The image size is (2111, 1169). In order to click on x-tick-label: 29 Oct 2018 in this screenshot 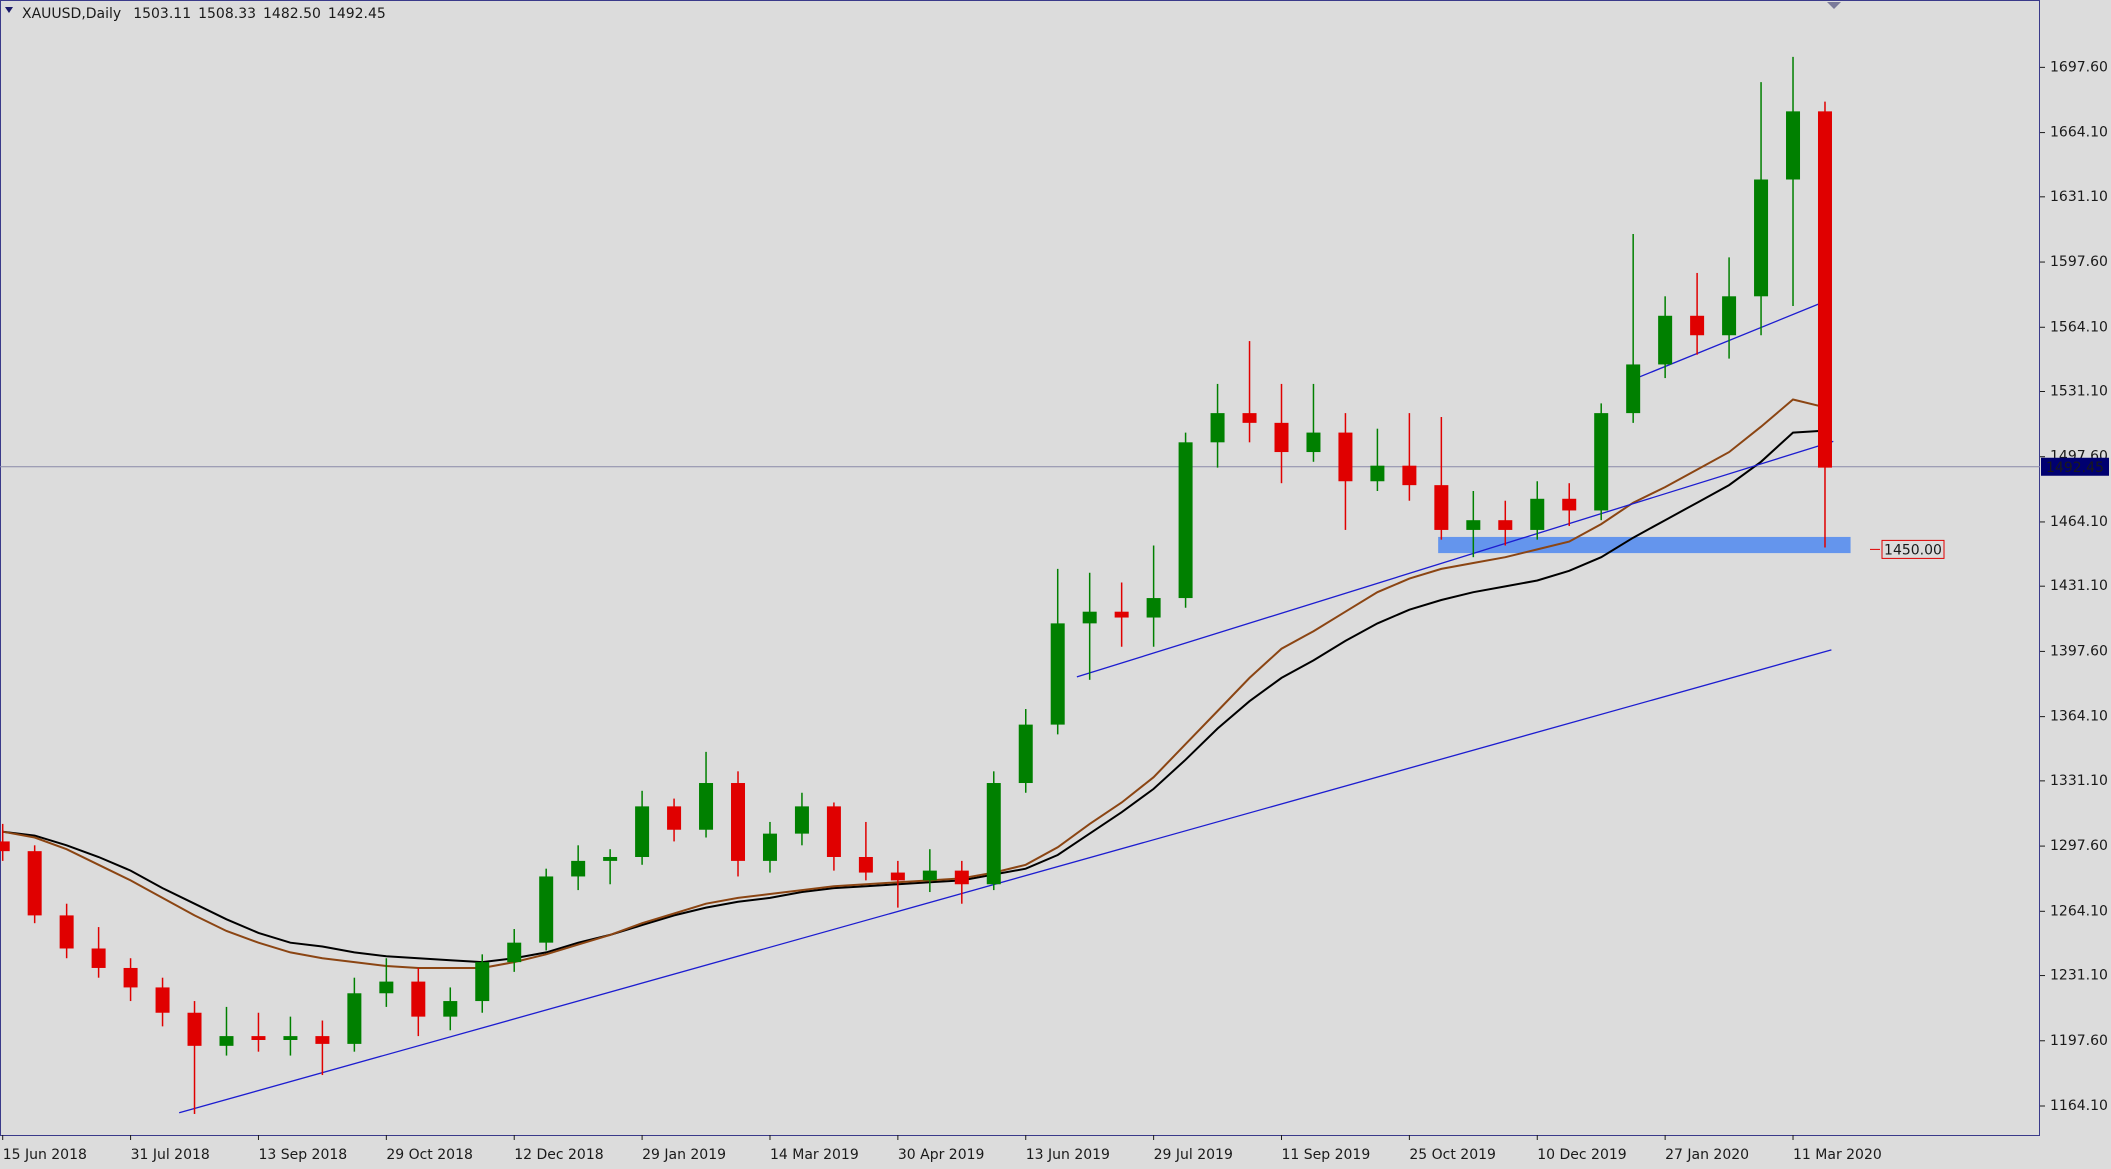, I will do `click(429, 1155)`.